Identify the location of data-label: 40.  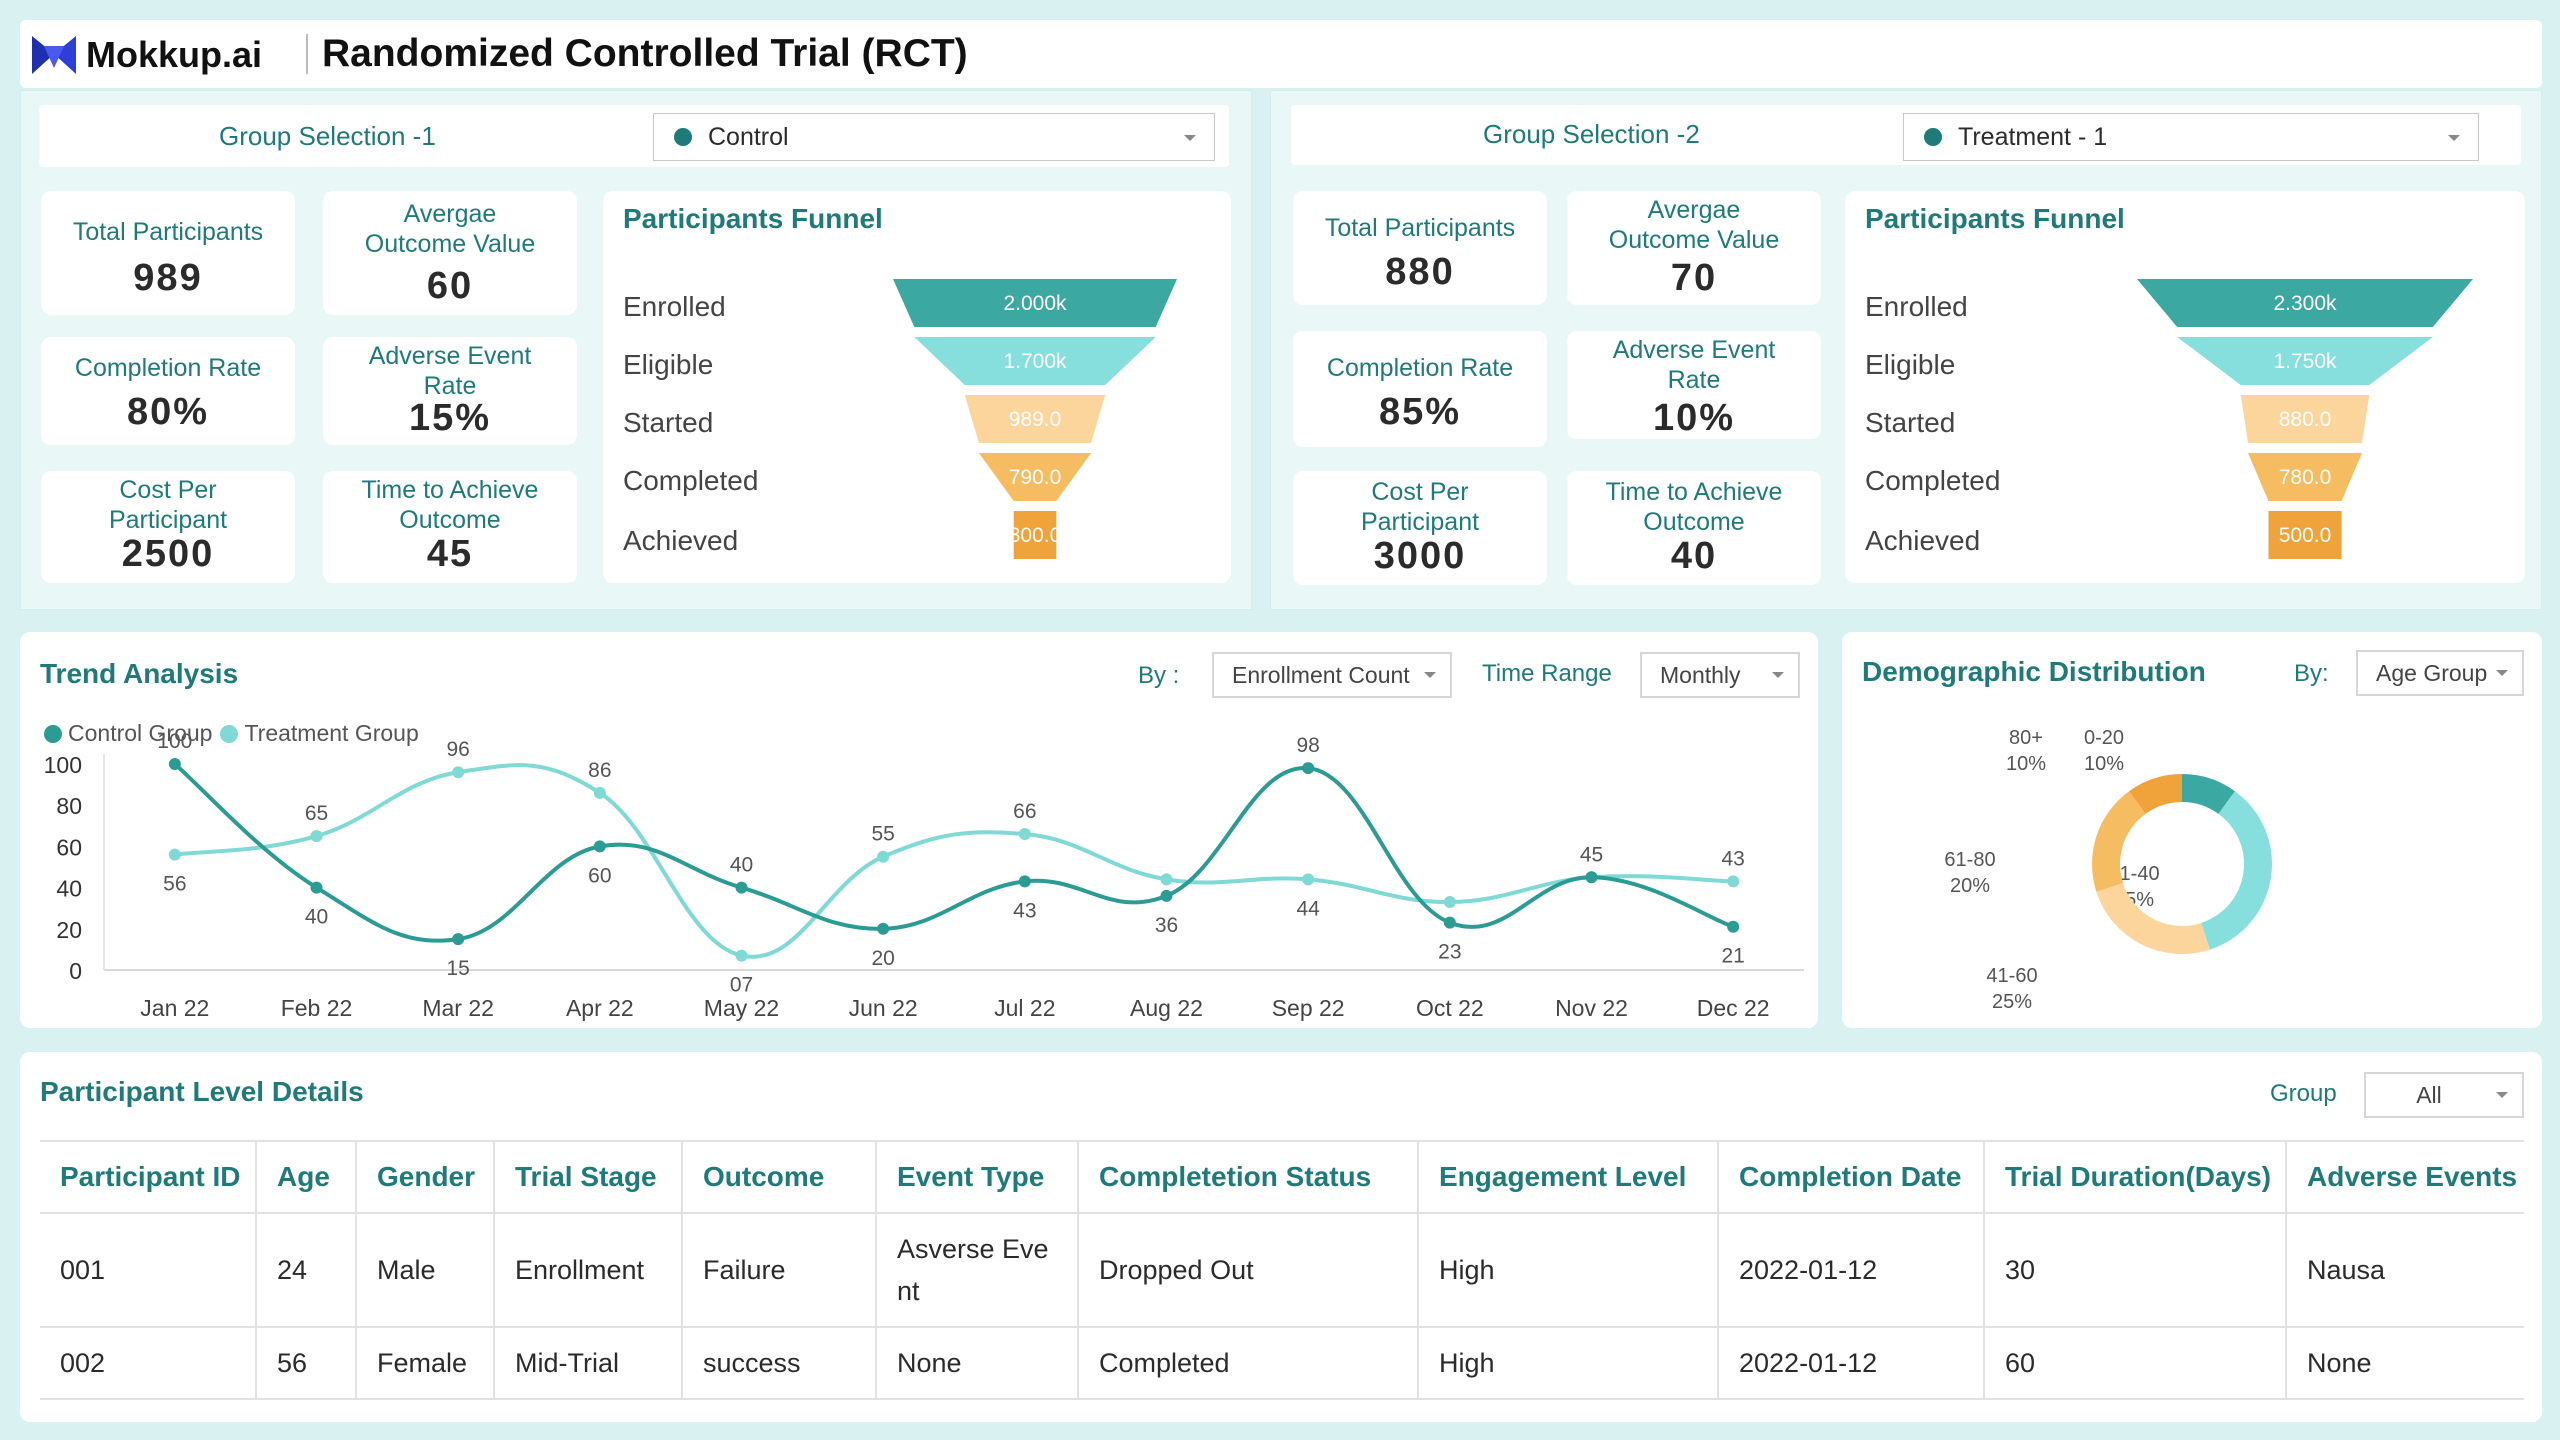
(316, 917).